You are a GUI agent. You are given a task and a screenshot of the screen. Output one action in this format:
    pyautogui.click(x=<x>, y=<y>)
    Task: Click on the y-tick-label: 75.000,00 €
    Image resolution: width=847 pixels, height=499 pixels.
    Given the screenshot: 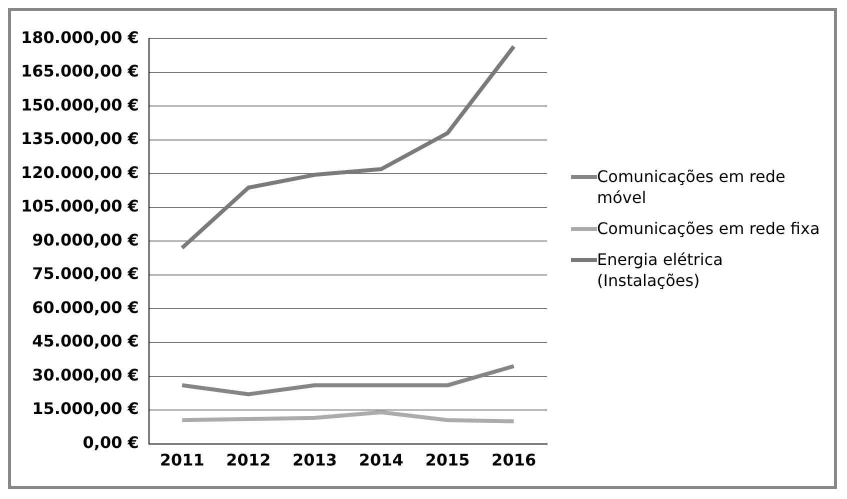 What is the action you would take?
    pyautogui.click(x=85, y=273)
    